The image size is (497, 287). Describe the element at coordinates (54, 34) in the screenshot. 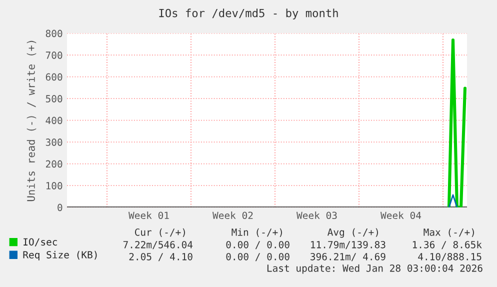

I see `y-tick-label: 800` at that location.